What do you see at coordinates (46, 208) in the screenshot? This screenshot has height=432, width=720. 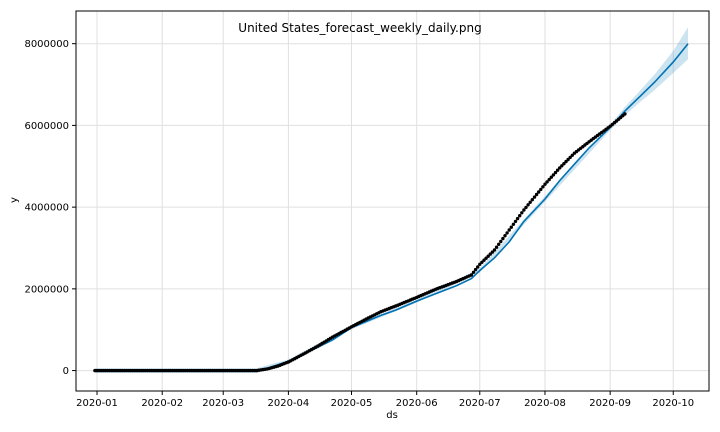 I see `y-tick-label: 4000000` at bounding box center [46, 208].